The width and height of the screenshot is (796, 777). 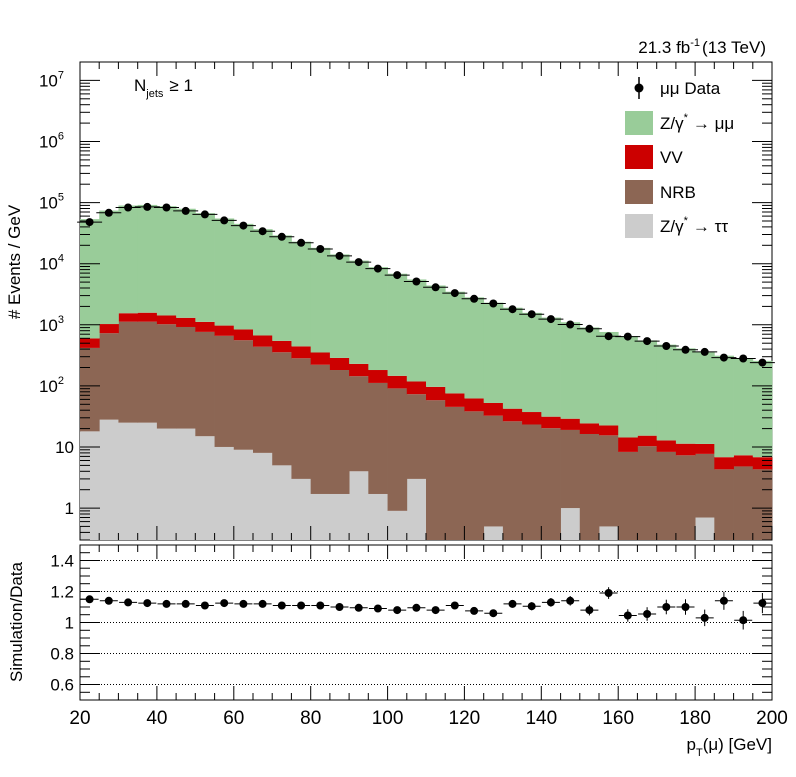 I want to click on x-tick-label: 40, so click(x=156, y=718).